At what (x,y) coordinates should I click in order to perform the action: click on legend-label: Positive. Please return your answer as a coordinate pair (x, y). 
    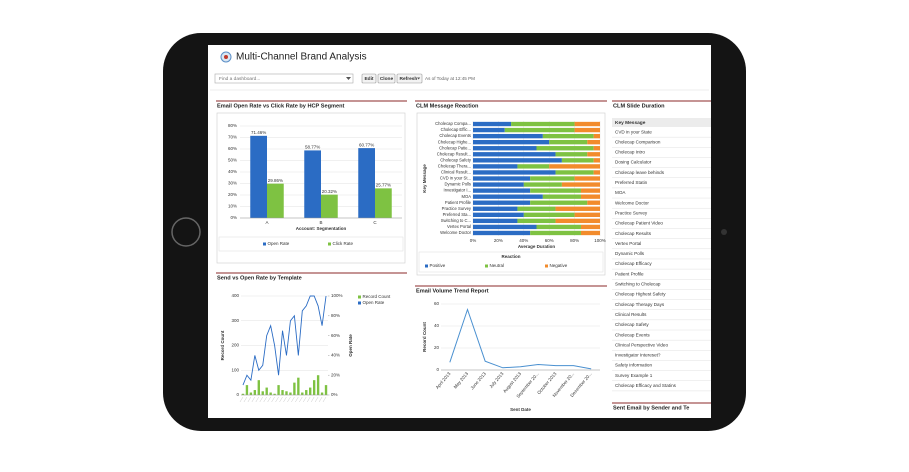
    Looking at the image, I should click on (438, 265).